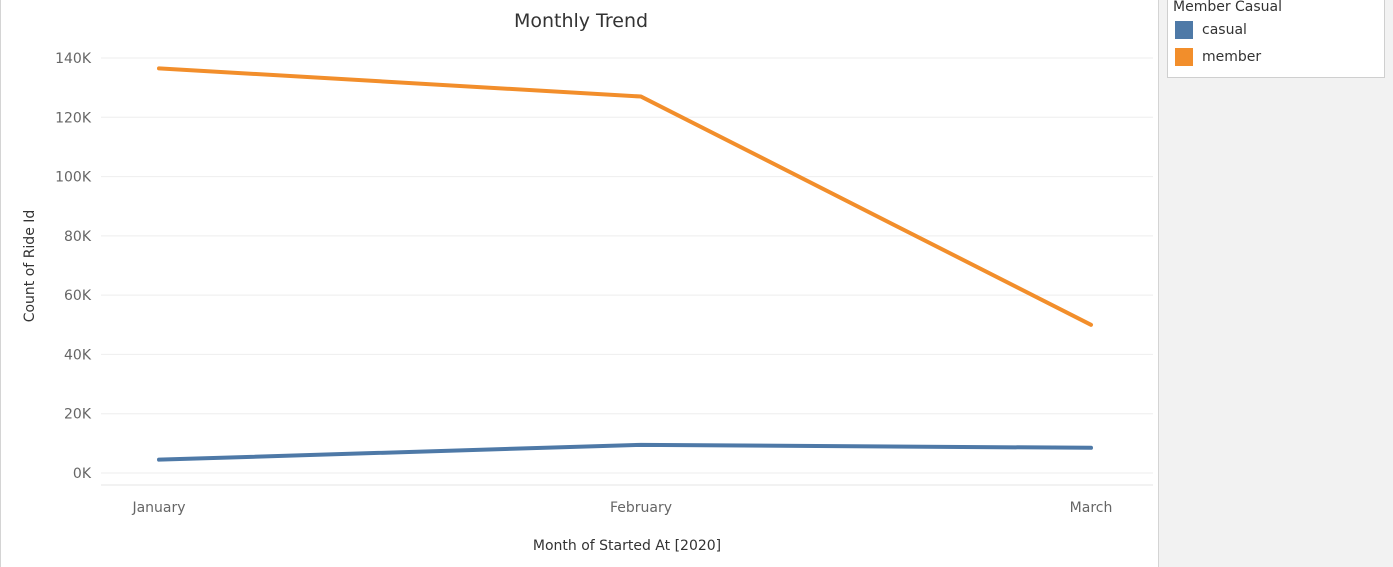 Image resolution: width=1393 pixels, height=567 pixels. I want to click on y-tick-label: 60K, so click(78, 296).